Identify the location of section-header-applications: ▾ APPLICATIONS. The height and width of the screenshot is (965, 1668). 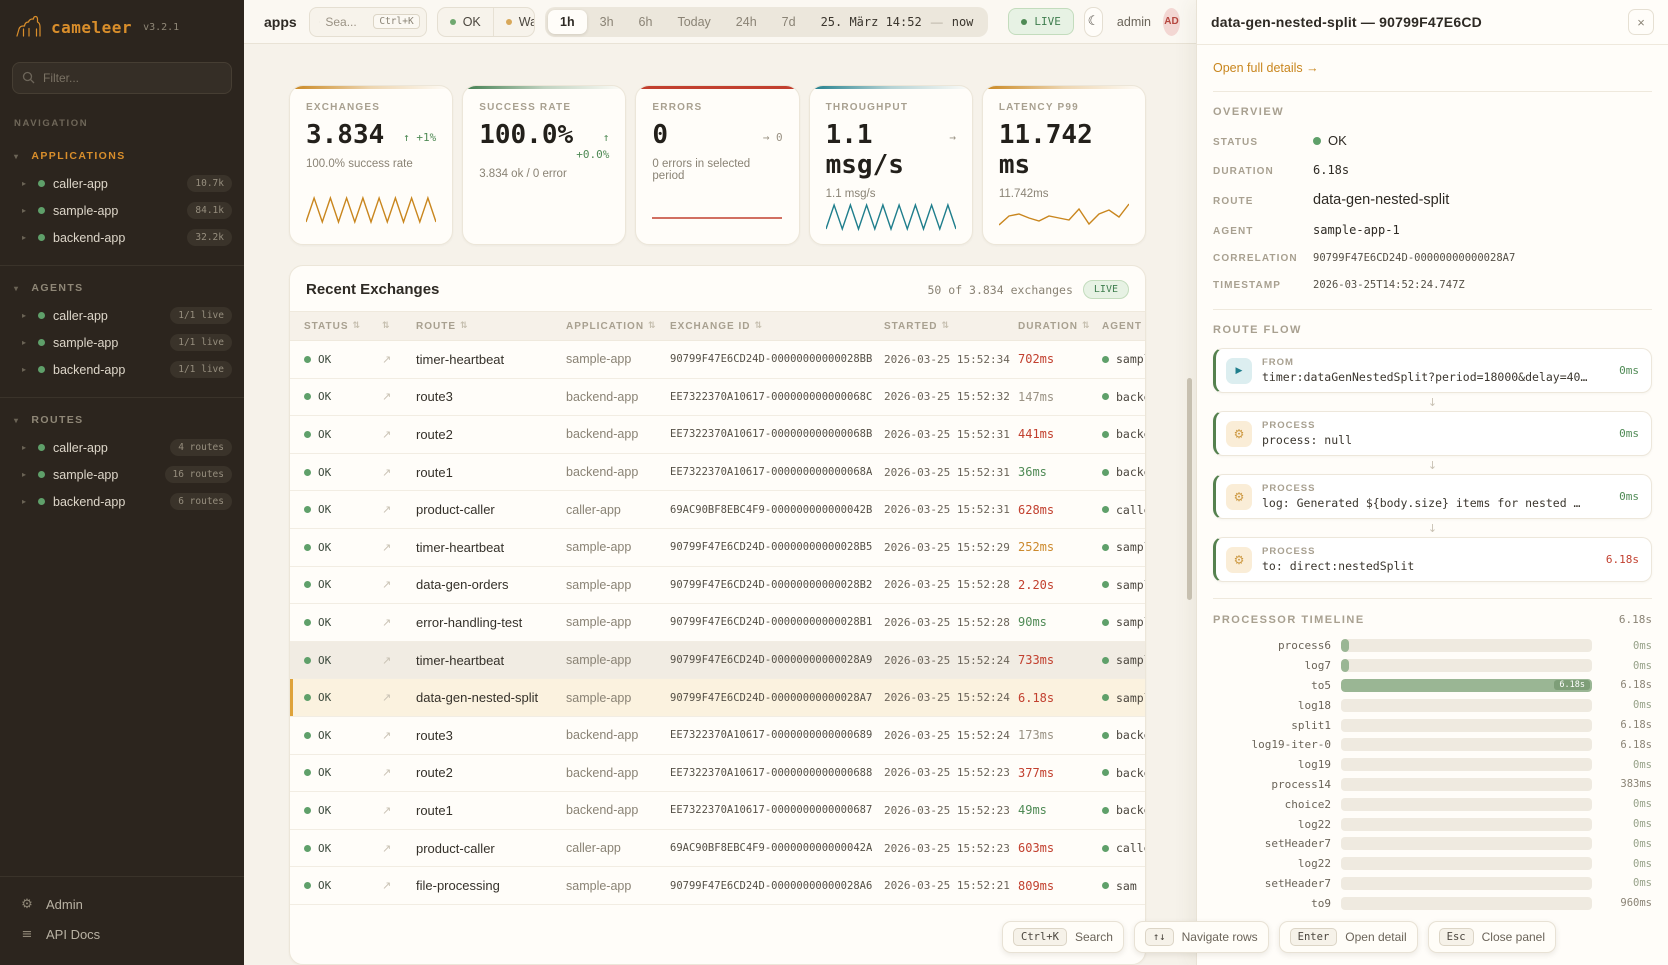
(122, 156).